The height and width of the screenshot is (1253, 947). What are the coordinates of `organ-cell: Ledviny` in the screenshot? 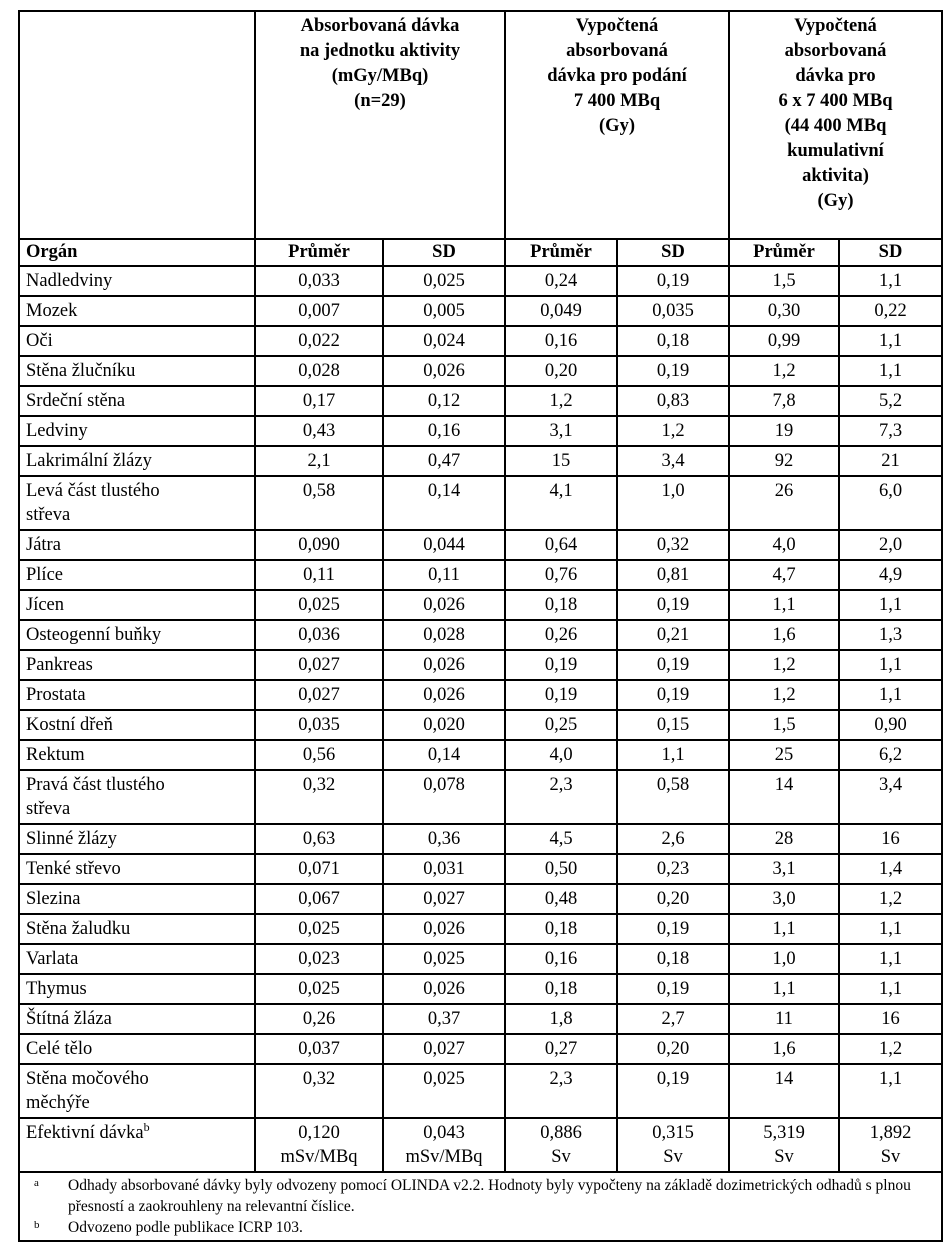 It's located at (137, 431).